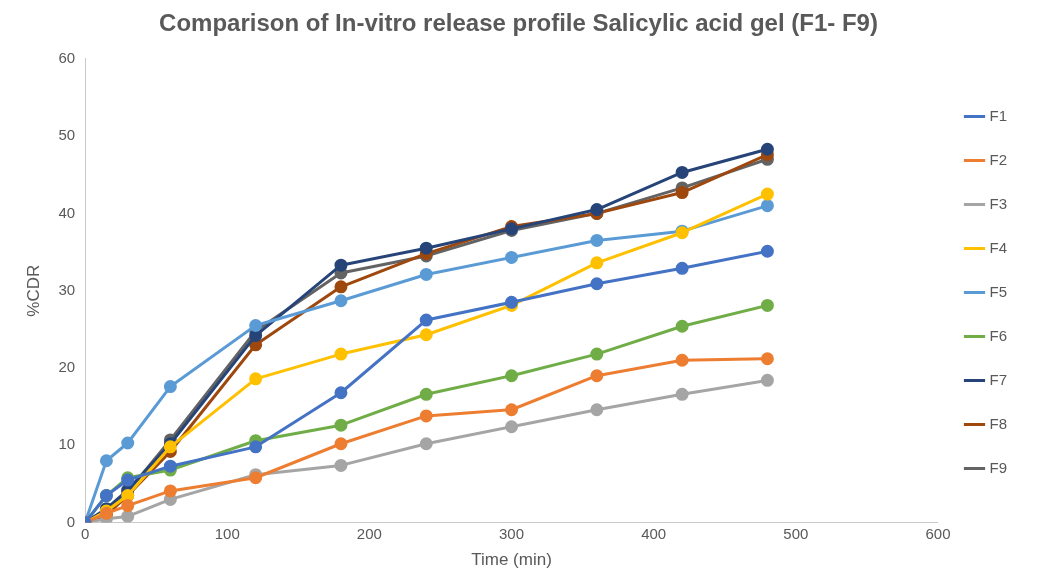  I want to click on y-tick-label: 30, so click(67, 289).